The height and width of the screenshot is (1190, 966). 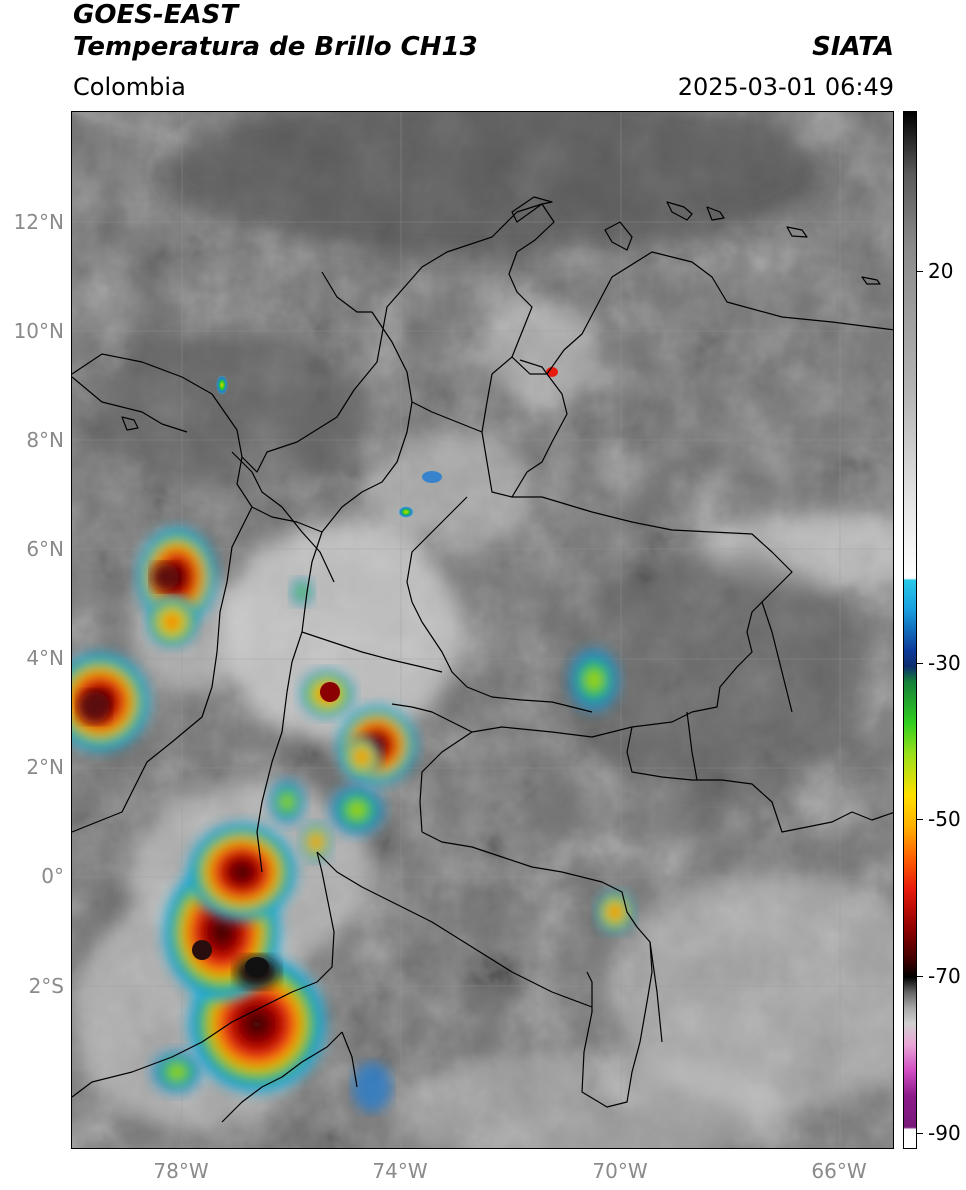 What do you see at coordinates (944, 819) in the screenshot?
I see `colorbar-label-neg50: -50` at bounding box center [944, 819].